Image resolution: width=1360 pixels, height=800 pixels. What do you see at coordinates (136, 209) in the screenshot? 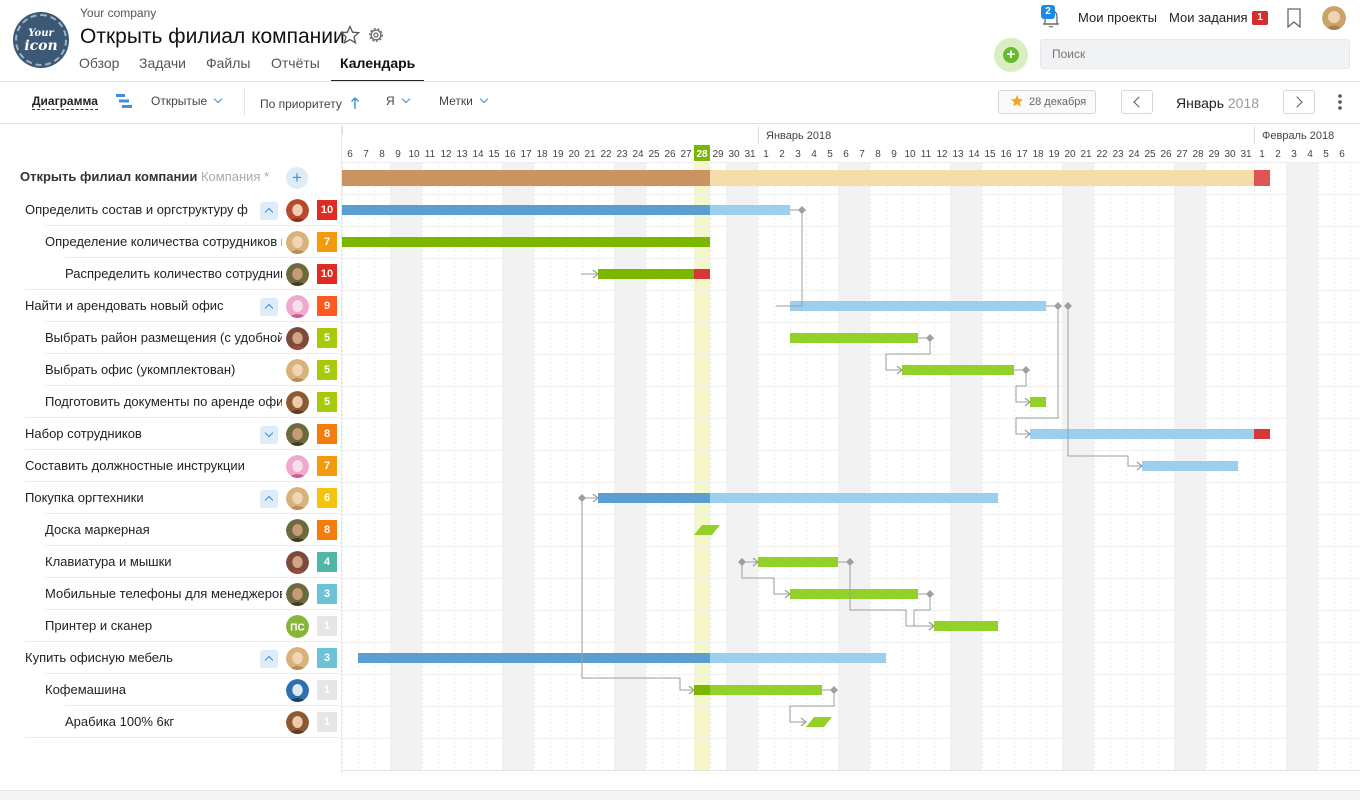
I see `task-name: Определить состав и оргструктуру ф` at bounding box center [136, 209].